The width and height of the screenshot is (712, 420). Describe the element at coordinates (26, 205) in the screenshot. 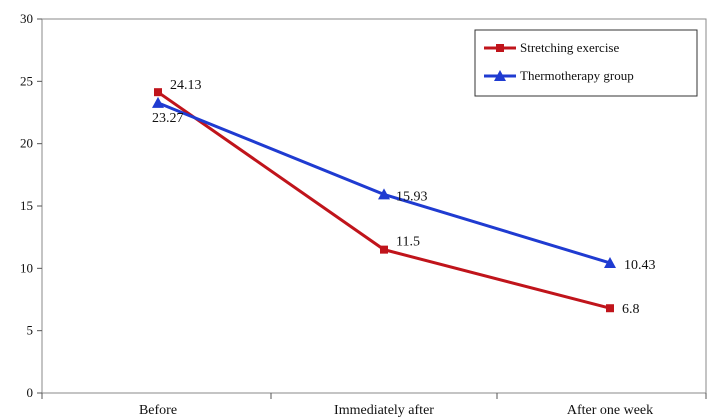

I see `y-tick-label: 15` at that location.